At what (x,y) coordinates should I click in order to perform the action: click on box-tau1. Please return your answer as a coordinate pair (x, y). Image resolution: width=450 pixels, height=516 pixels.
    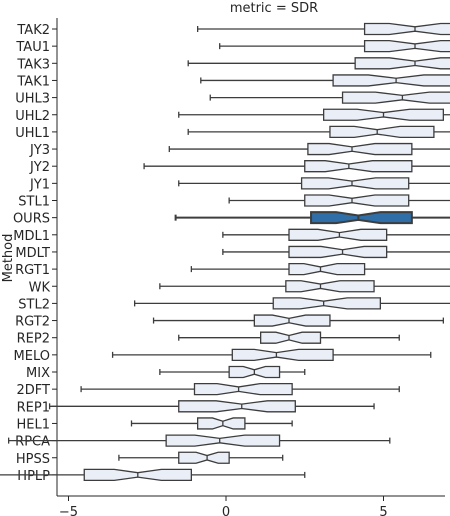
    Looking at the image, I should click on (406, 46).